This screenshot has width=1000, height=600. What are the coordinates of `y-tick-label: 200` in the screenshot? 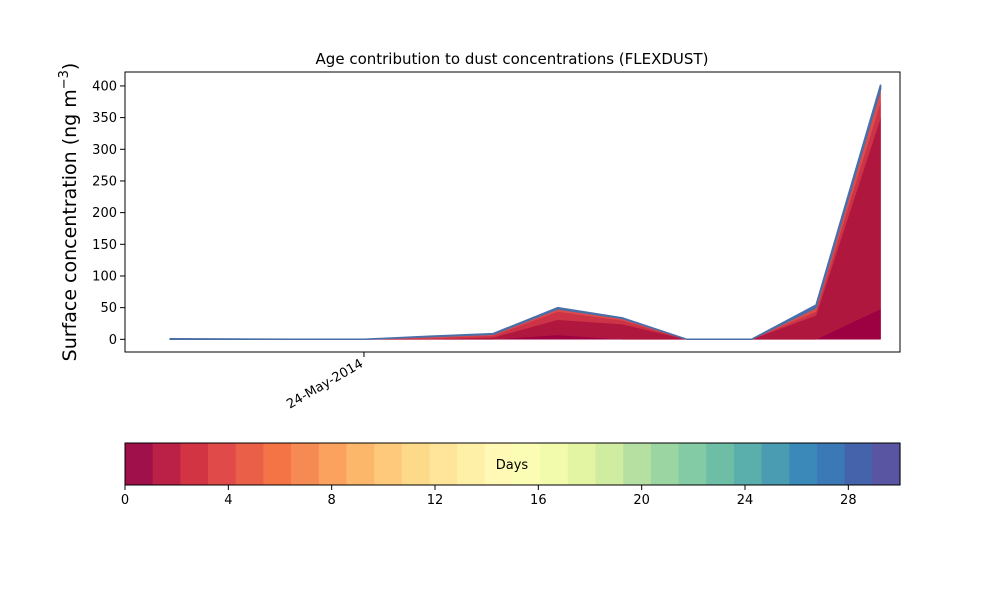 It's located at (104, 213).